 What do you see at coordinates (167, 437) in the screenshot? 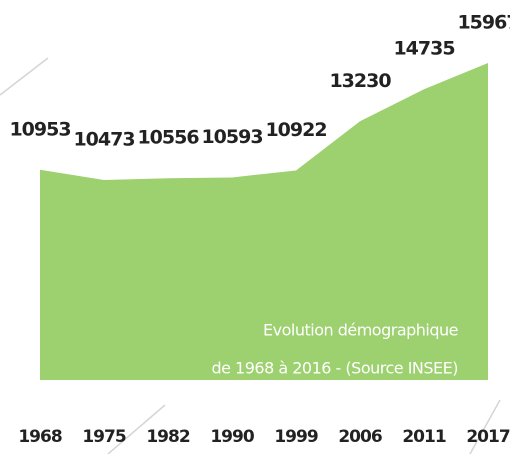
I see `x-tick-label: 1982` at bounding box center [167, 437].